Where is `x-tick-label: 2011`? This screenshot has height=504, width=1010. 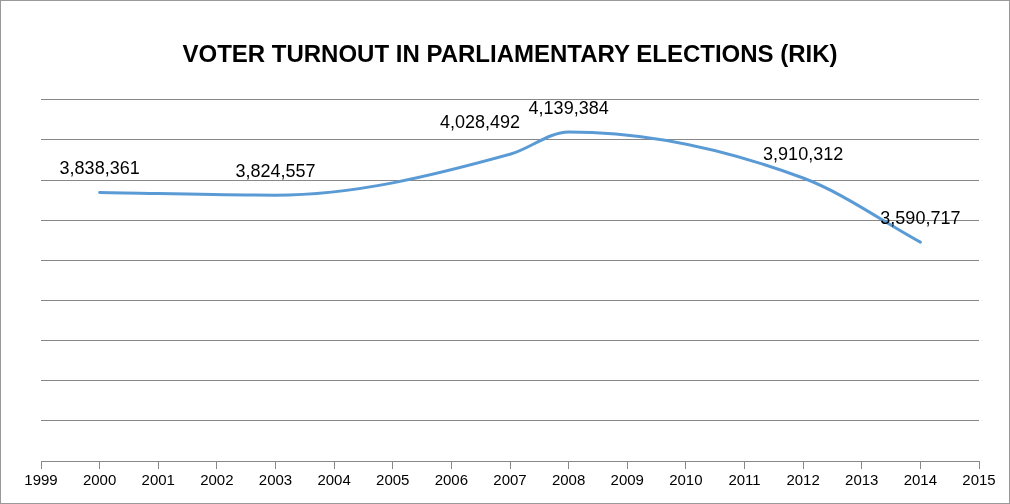
x-tick-label: 2011 is located at coordinates (744, 480).